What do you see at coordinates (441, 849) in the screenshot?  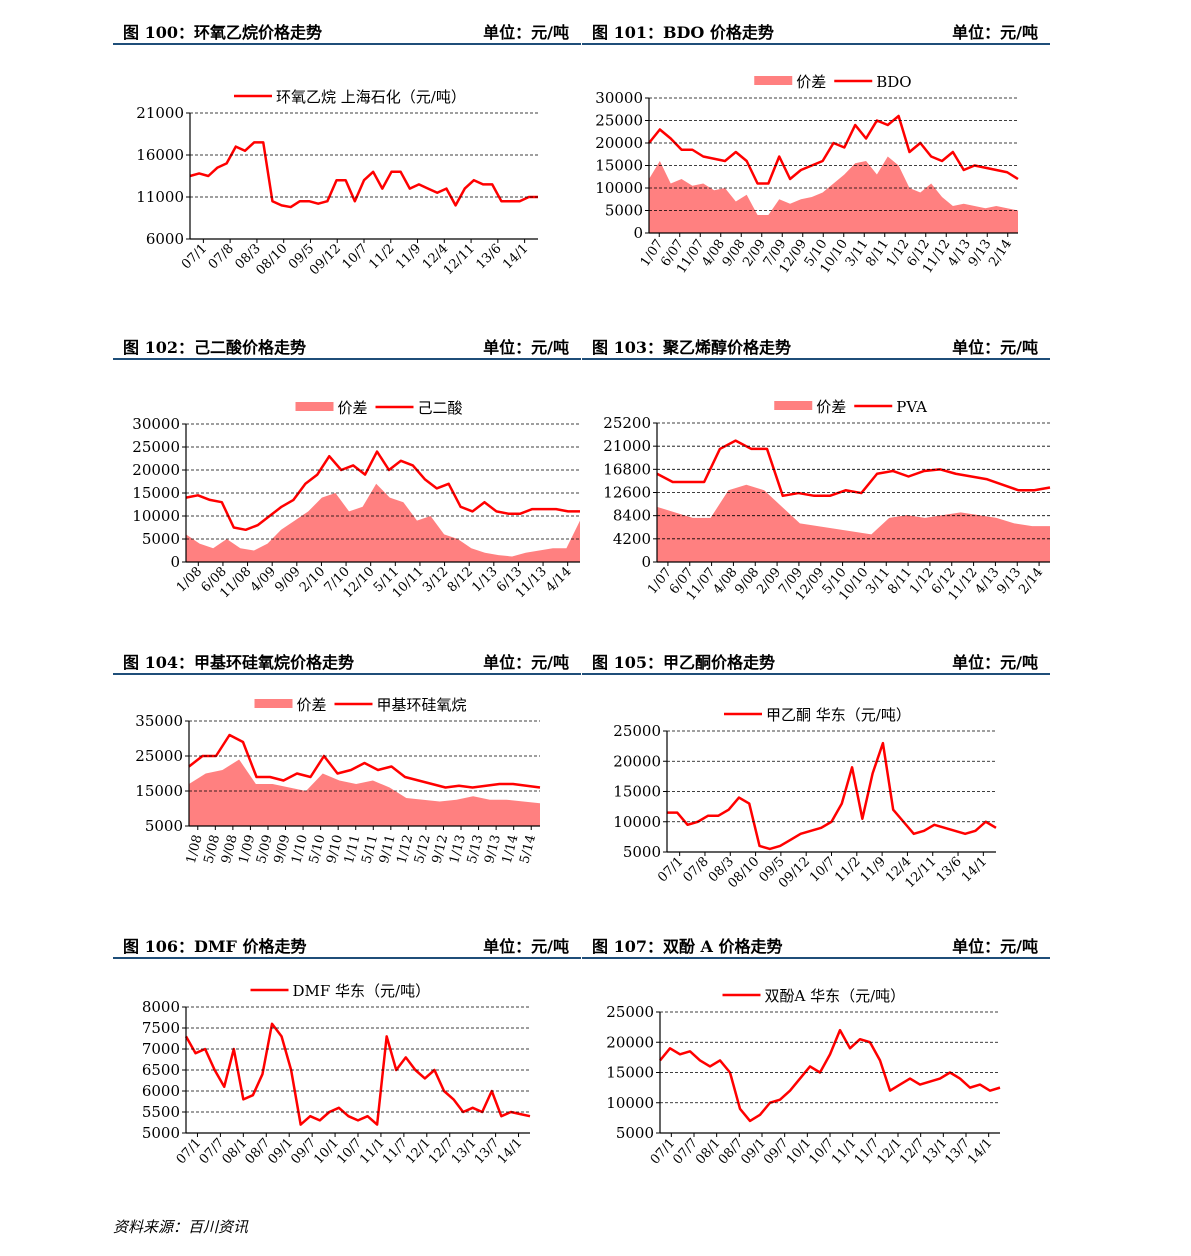 I see `x-tick-label: 9/12` at bounding box center [441, 849].